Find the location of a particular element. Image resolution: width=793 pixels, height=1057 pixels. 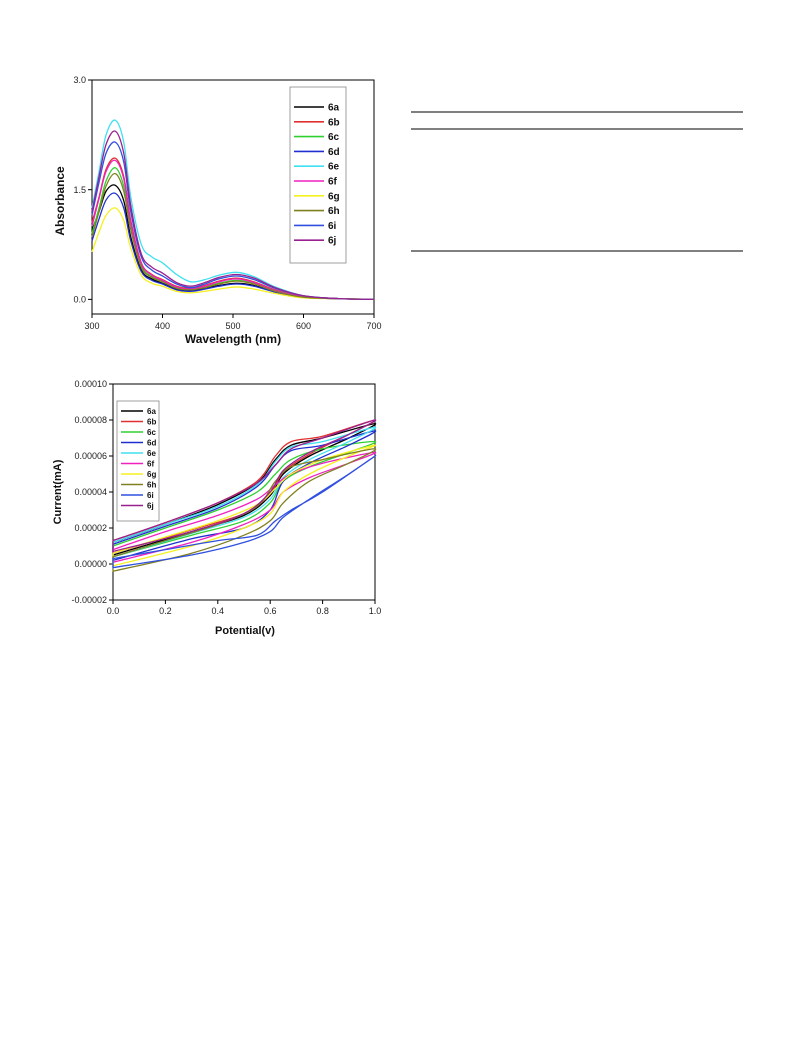

abs-series-line-6i is located at coordinates (233, 221).